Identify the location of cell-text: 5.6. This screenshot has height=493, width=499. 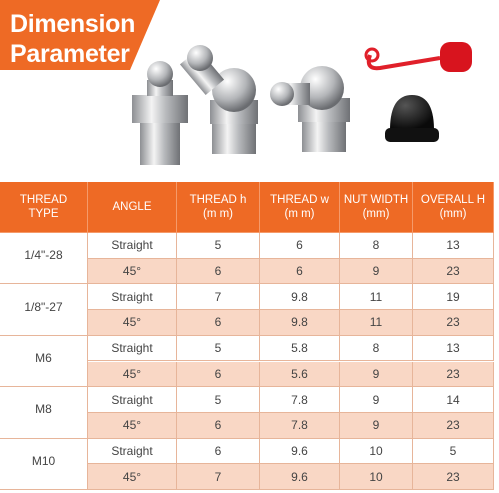
(299, 373).